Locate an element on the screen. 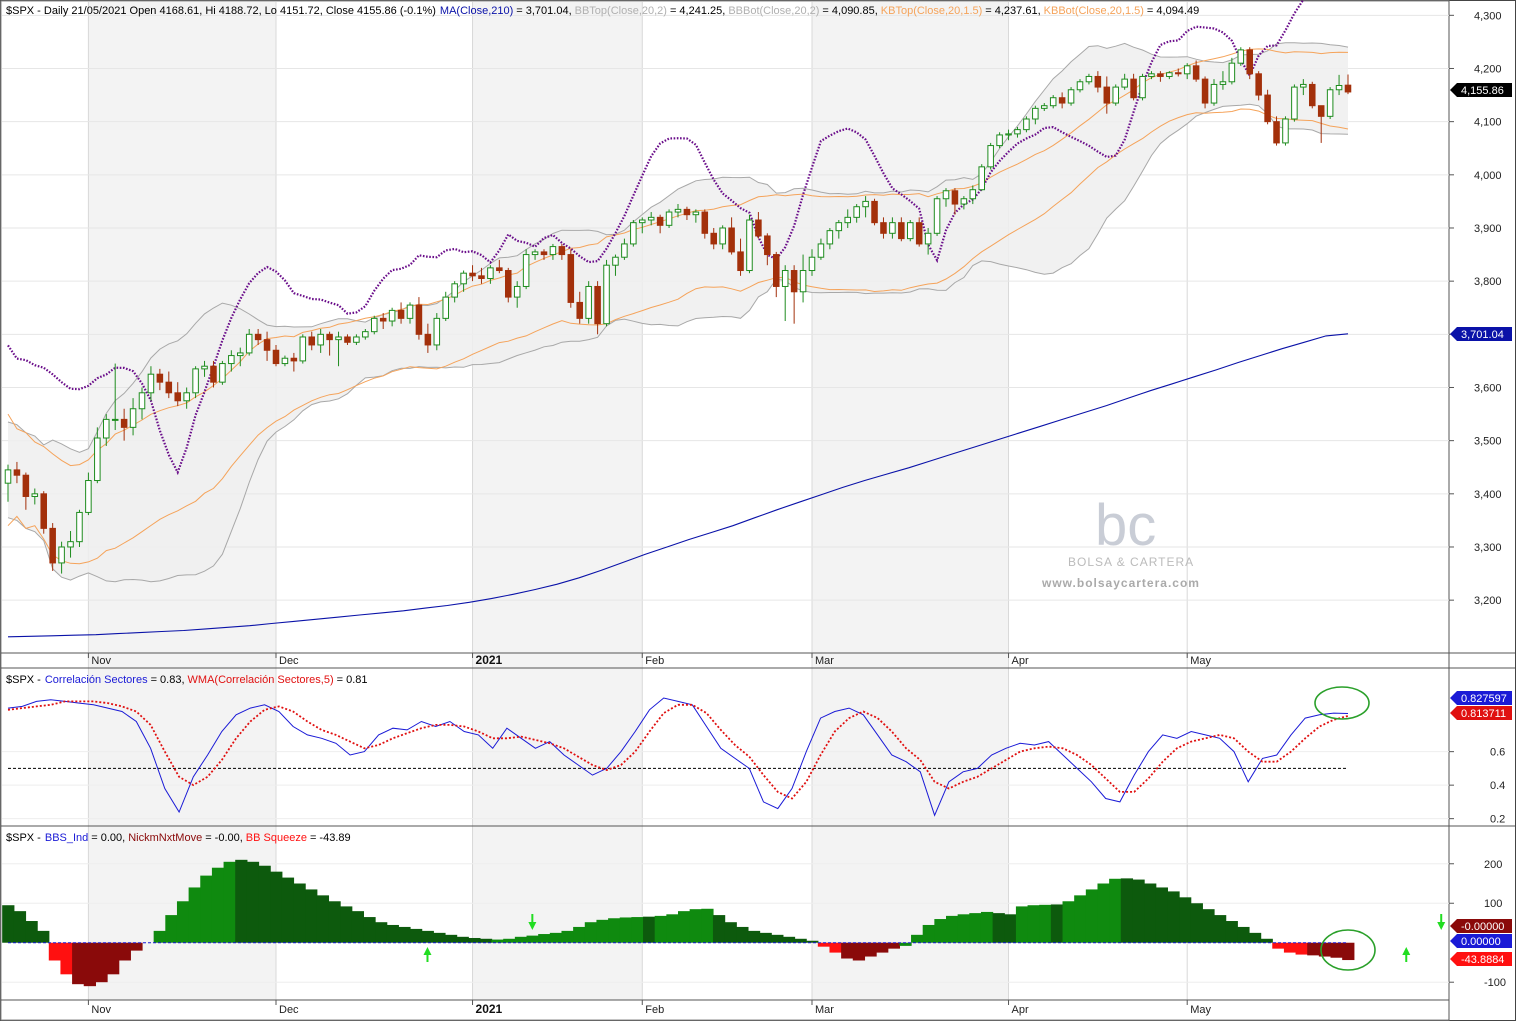 The image size is (1522, 1032). price-tick-label: 4,300 is located at coordinates (1488, 16).